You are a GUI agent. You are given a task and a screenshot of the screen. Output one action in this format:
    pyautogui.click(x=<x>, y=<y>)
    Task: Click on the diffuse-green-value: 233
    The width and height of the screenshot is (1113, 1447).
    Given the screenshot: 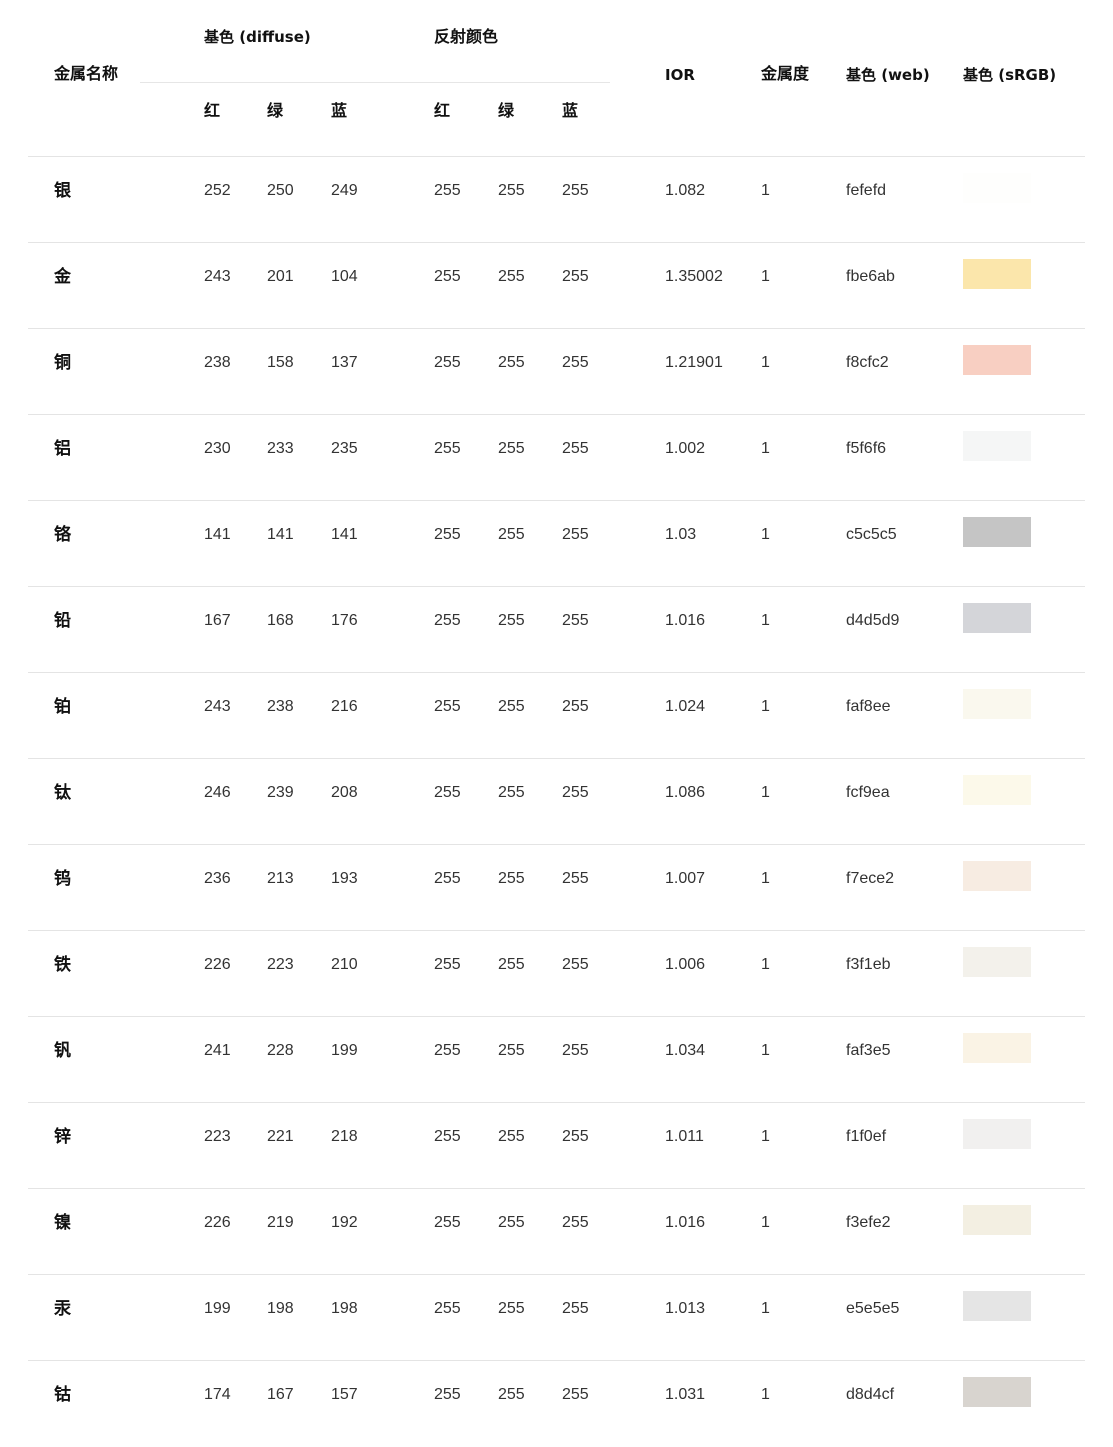 What is the action you would take?
    pyautogui.click(x=280, y=448)
    